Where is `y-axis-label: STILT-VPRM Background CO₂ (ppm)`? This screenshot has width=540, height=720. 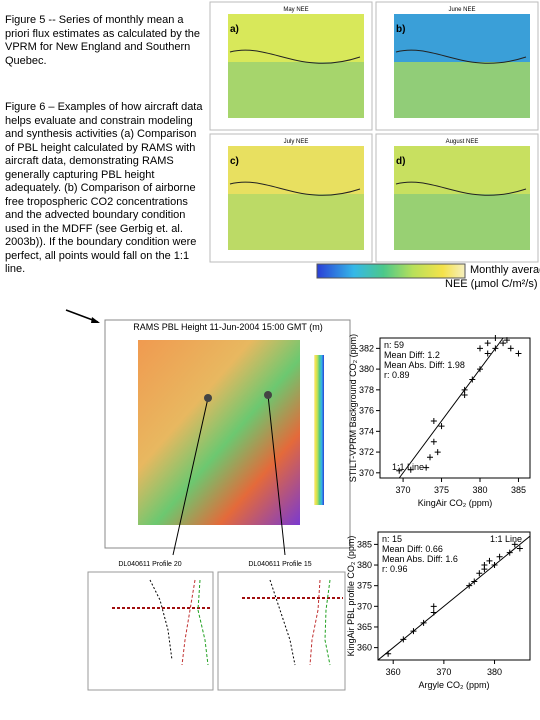
y-axis-label: STILT-VPRM Background CO₂ (ppm) is located at coordinates (353, 408).